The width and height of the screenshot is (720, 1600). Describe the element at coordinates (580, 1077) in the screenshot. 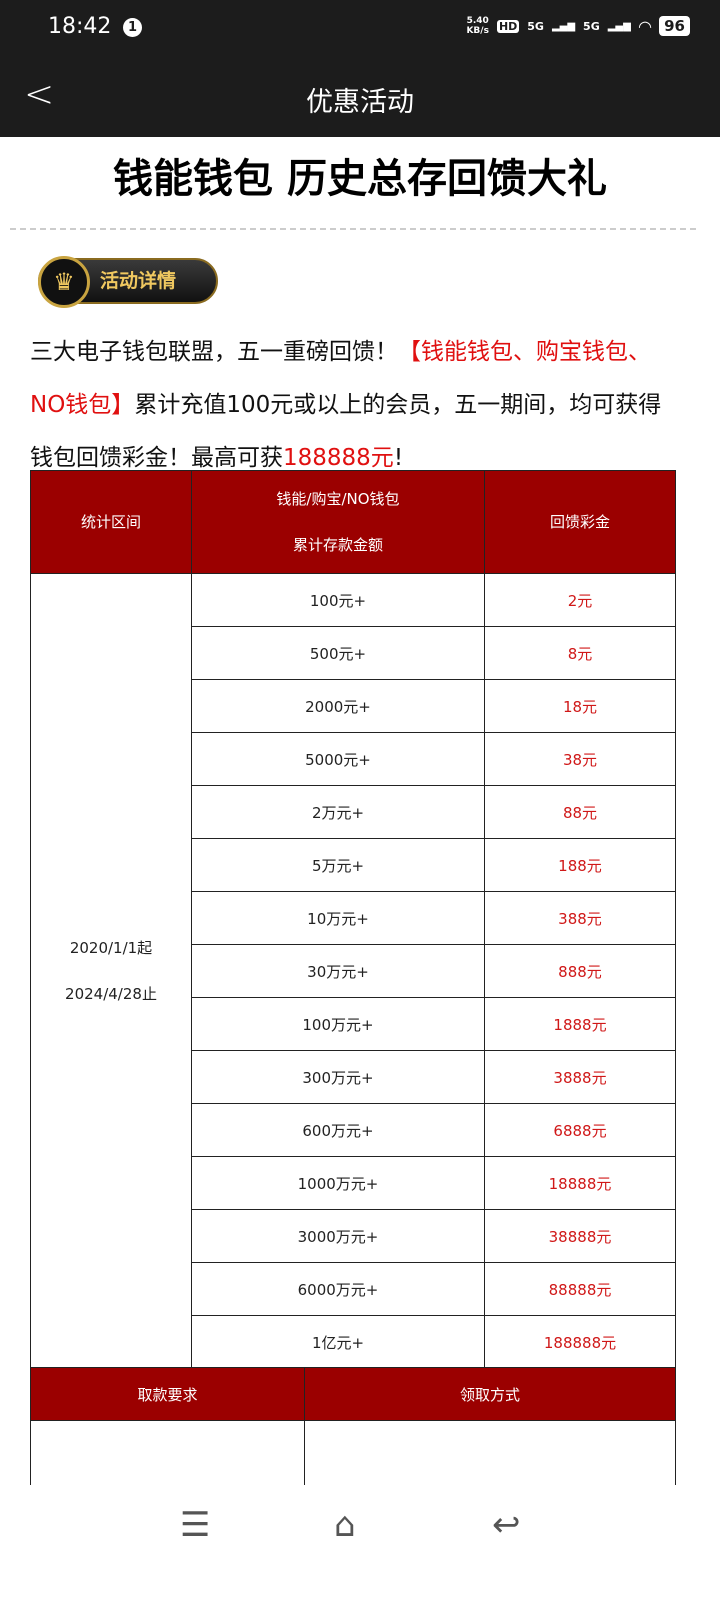

I see `bonus-cell: 3888元` at that location.